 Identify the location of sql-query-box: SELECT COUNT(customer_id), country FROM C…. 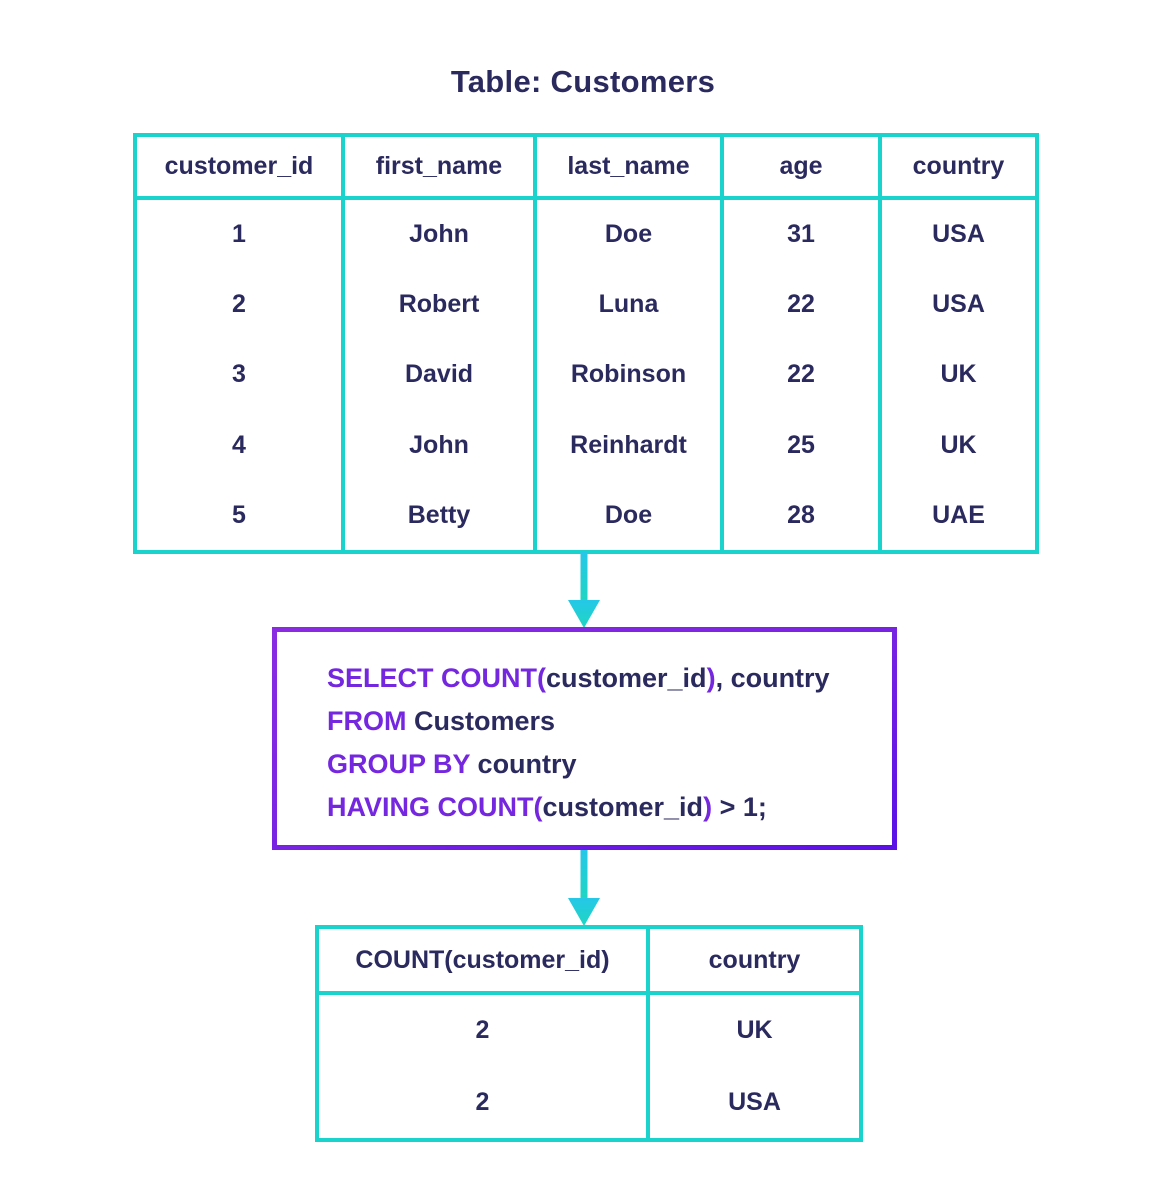
(584, 738).